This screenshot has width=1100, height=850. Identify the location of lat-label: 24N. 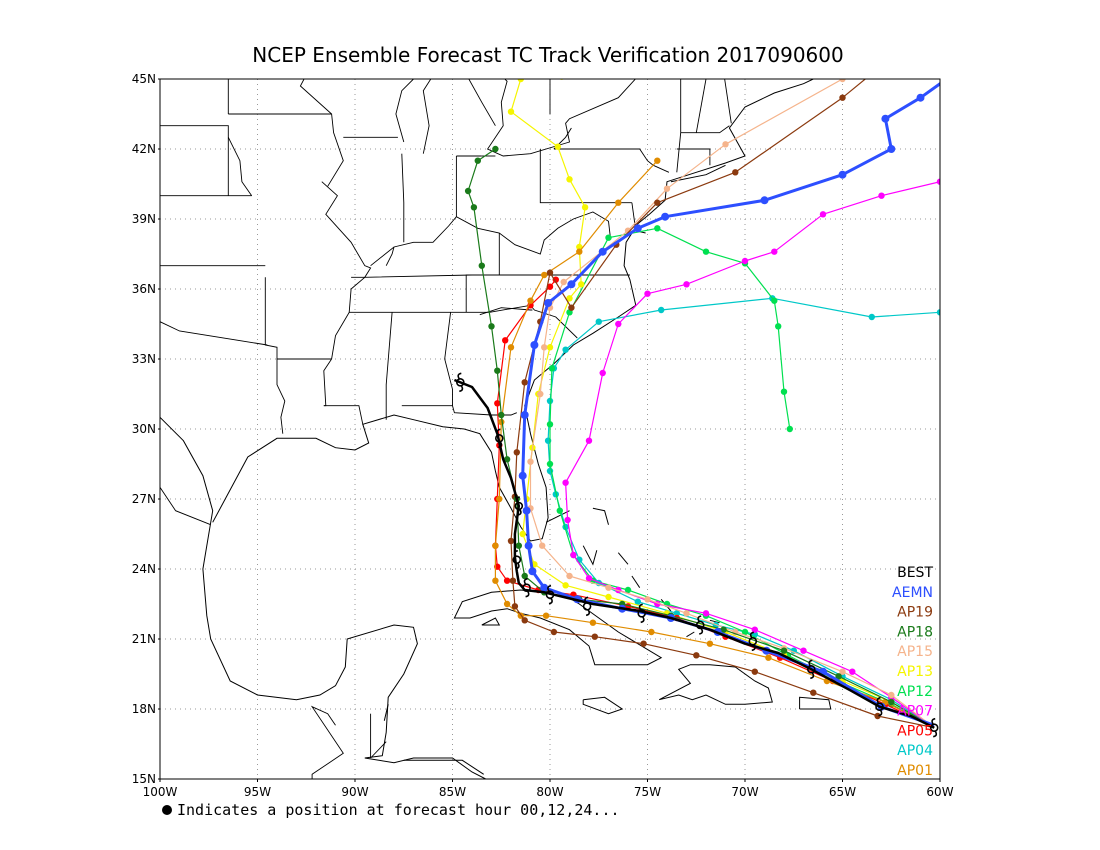
(144, 569).